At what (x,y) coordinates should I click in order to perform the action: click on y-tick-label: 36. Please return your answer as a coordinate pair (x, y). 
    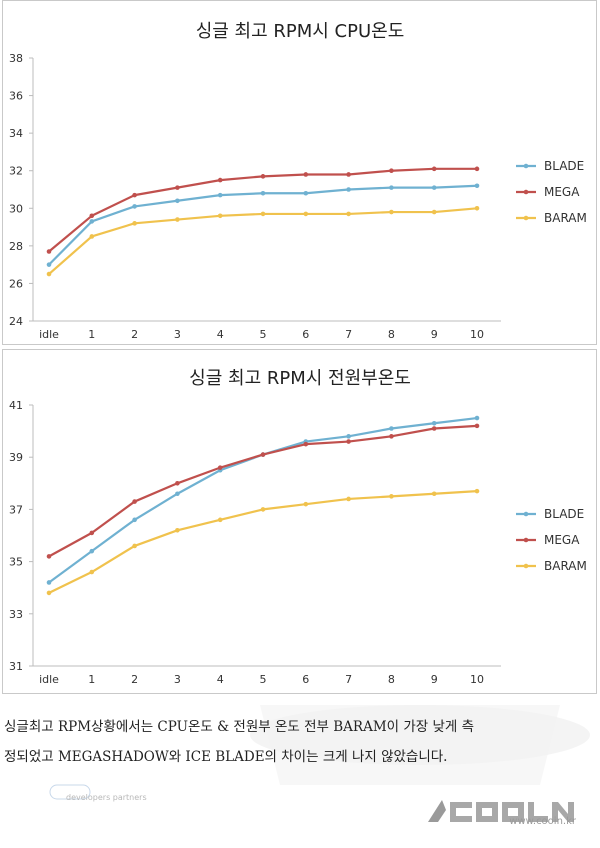
    Looking at the image, I should click on (16, 96).